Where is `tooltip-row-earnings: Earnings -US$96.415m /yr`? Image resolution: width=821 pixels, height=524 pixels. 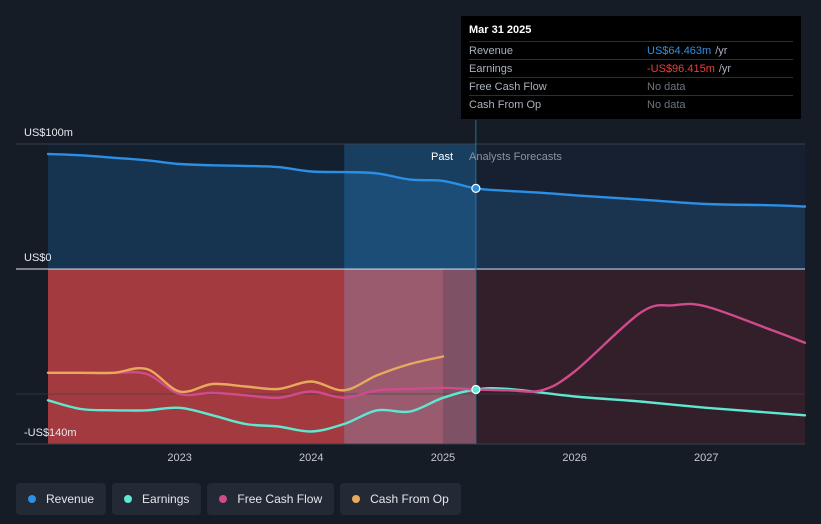
tooltip-row-earnings: Earnings -US$96.415m /yr is located at coordinates (631, 68).